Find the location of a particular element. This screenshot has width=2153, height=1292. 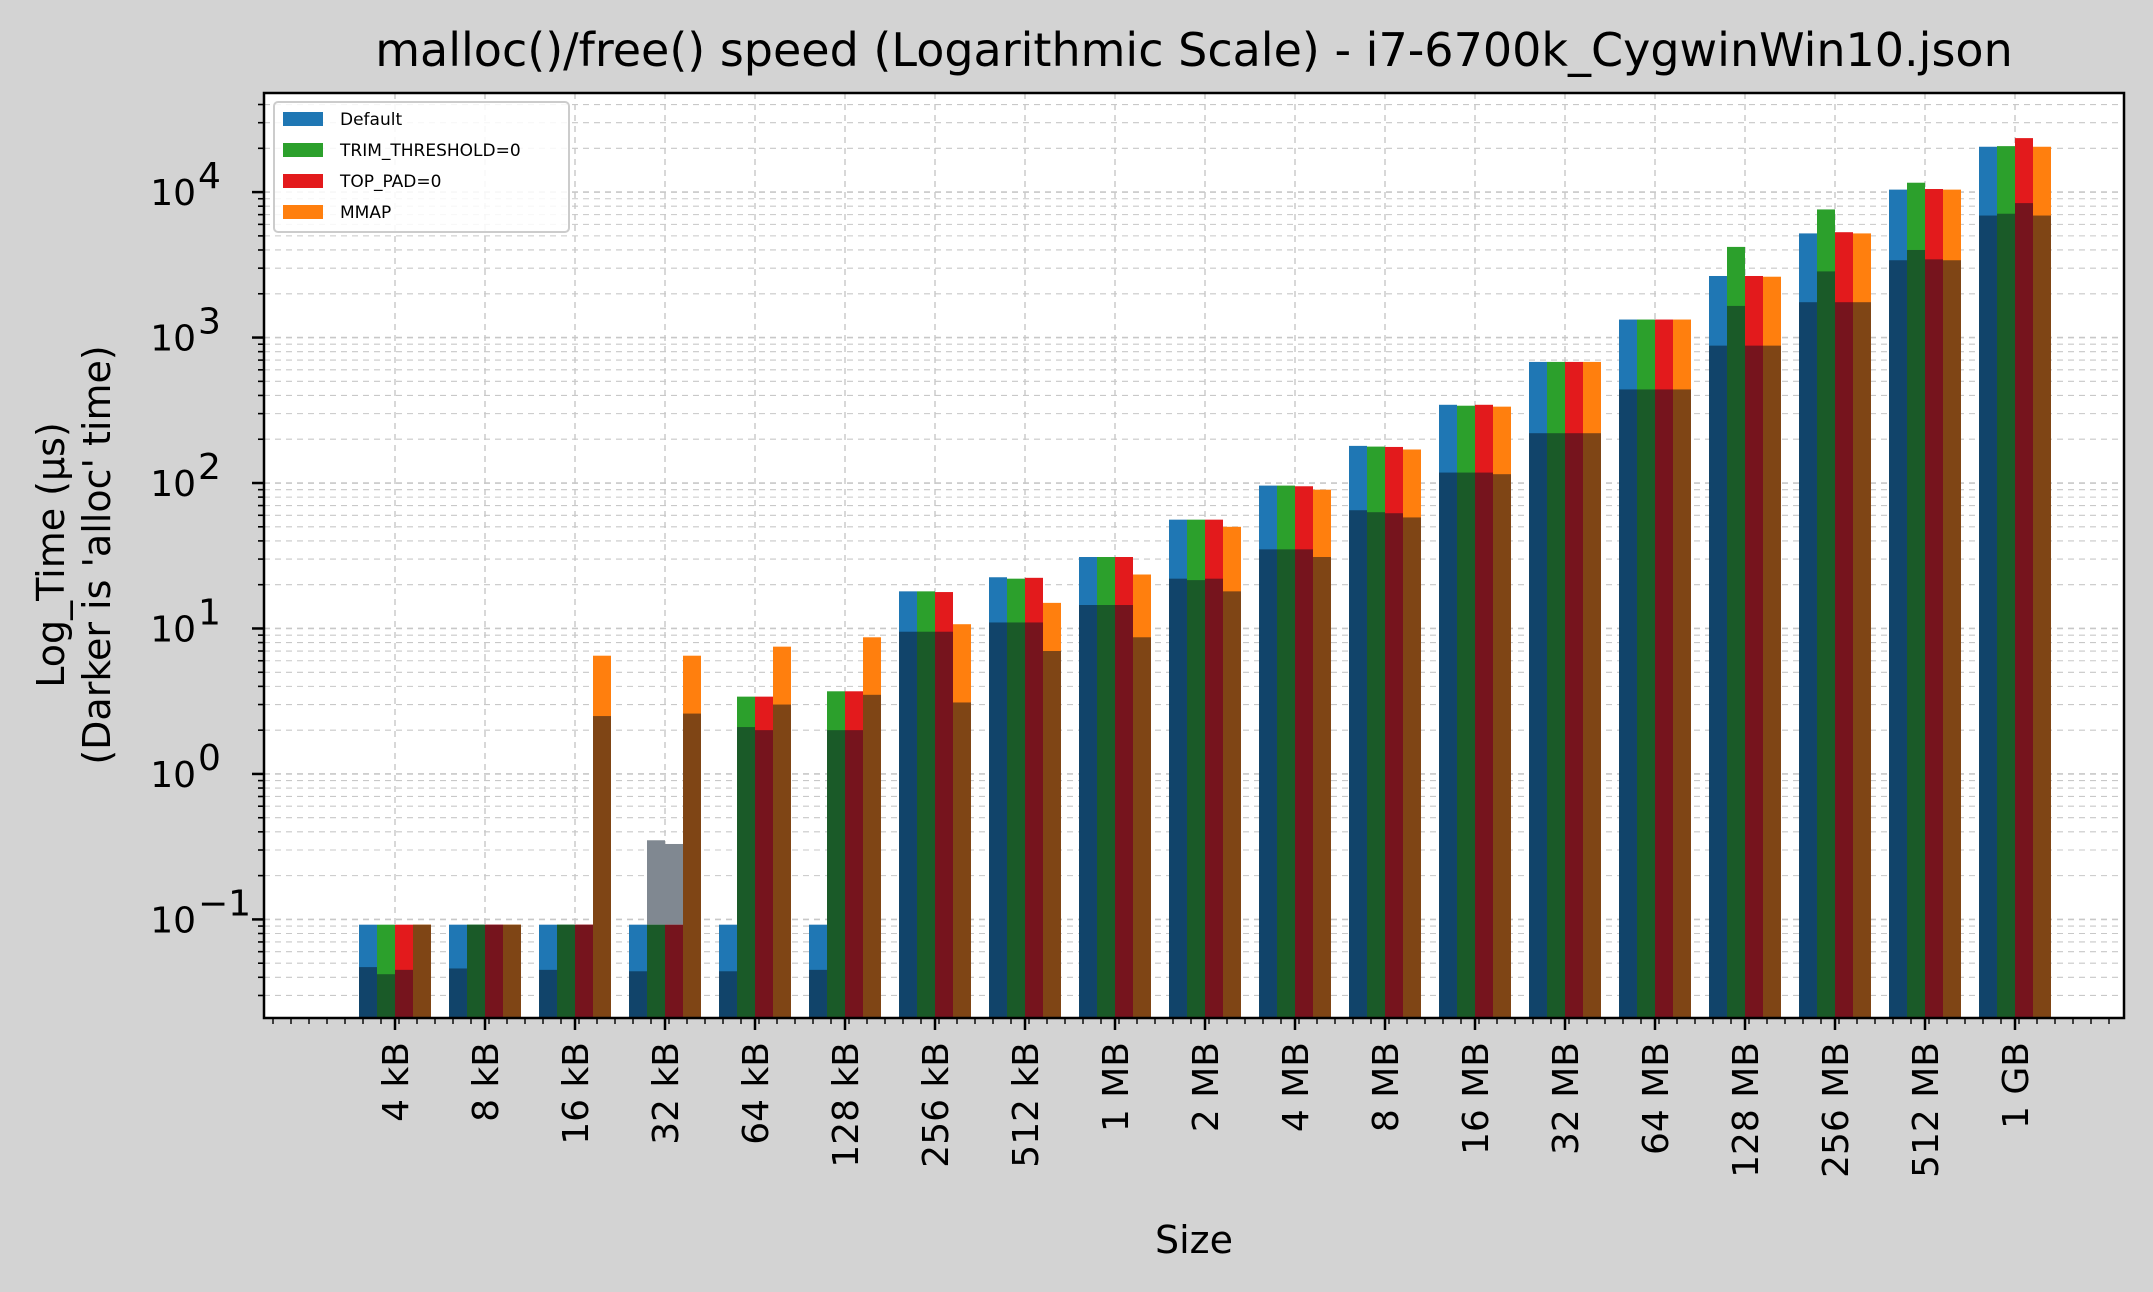

x-tick-label: 1 MB is located at coordinates (1116, 1087).